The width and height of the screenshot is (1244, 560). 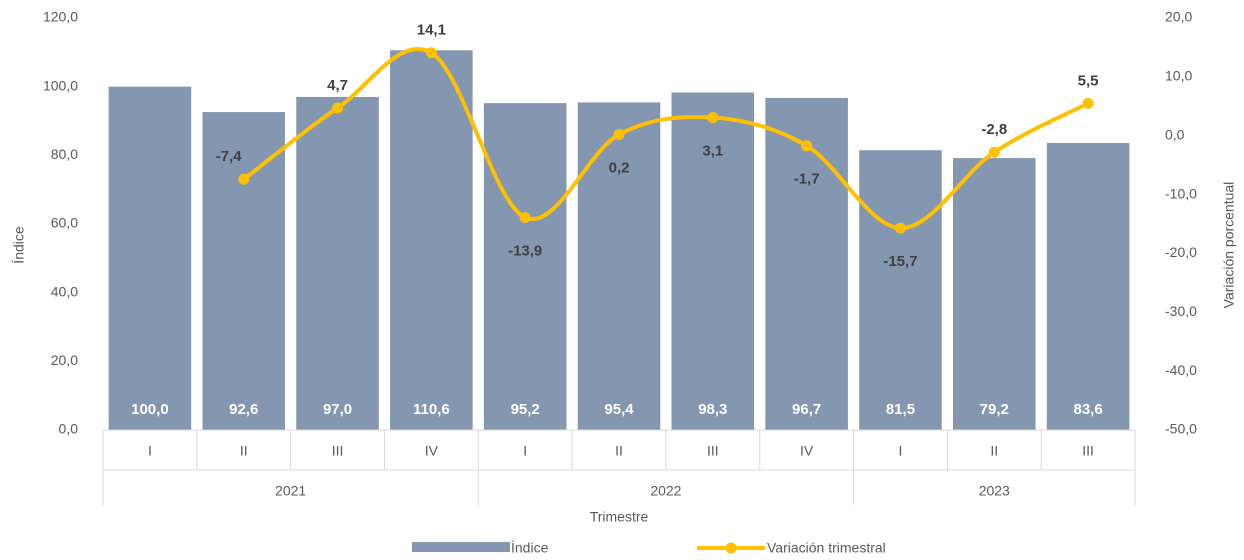 I want to click on line-label: -2,8, so click(x=994, y=129).